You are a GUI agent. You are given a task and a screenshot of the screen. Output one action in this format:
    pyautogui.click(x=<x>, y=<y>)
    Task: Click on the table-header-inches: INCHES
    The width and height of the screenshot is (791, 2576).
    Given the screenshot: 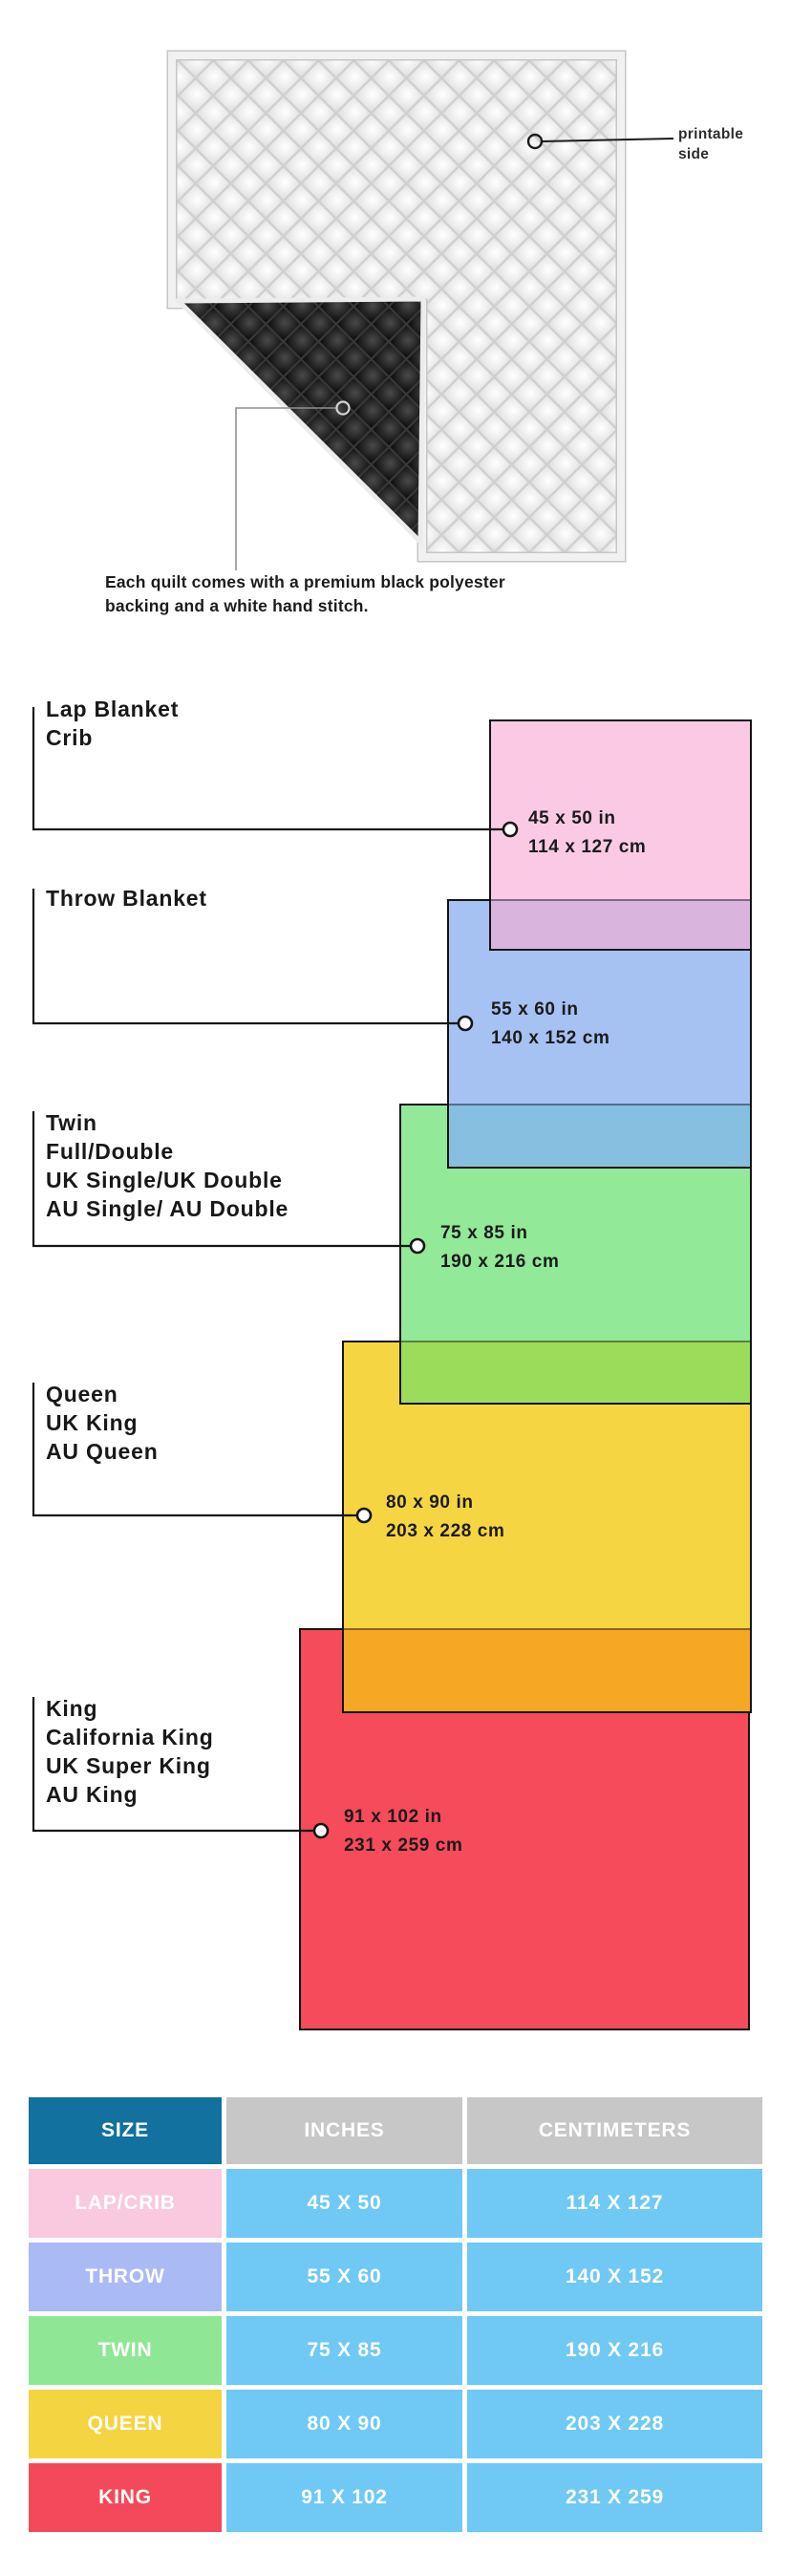 What is the action you would take?
    pyautogui.click(x=344, y=2130)
    